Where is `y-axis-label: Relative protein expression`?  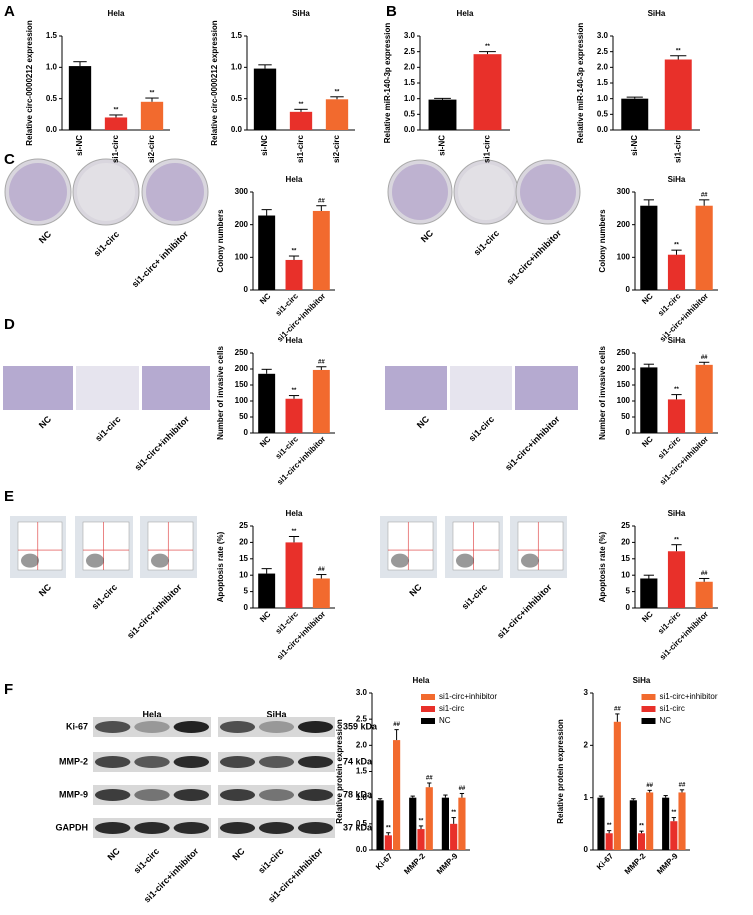 y-axis-label: Relative protein expression is located at coordinates (560, 771).